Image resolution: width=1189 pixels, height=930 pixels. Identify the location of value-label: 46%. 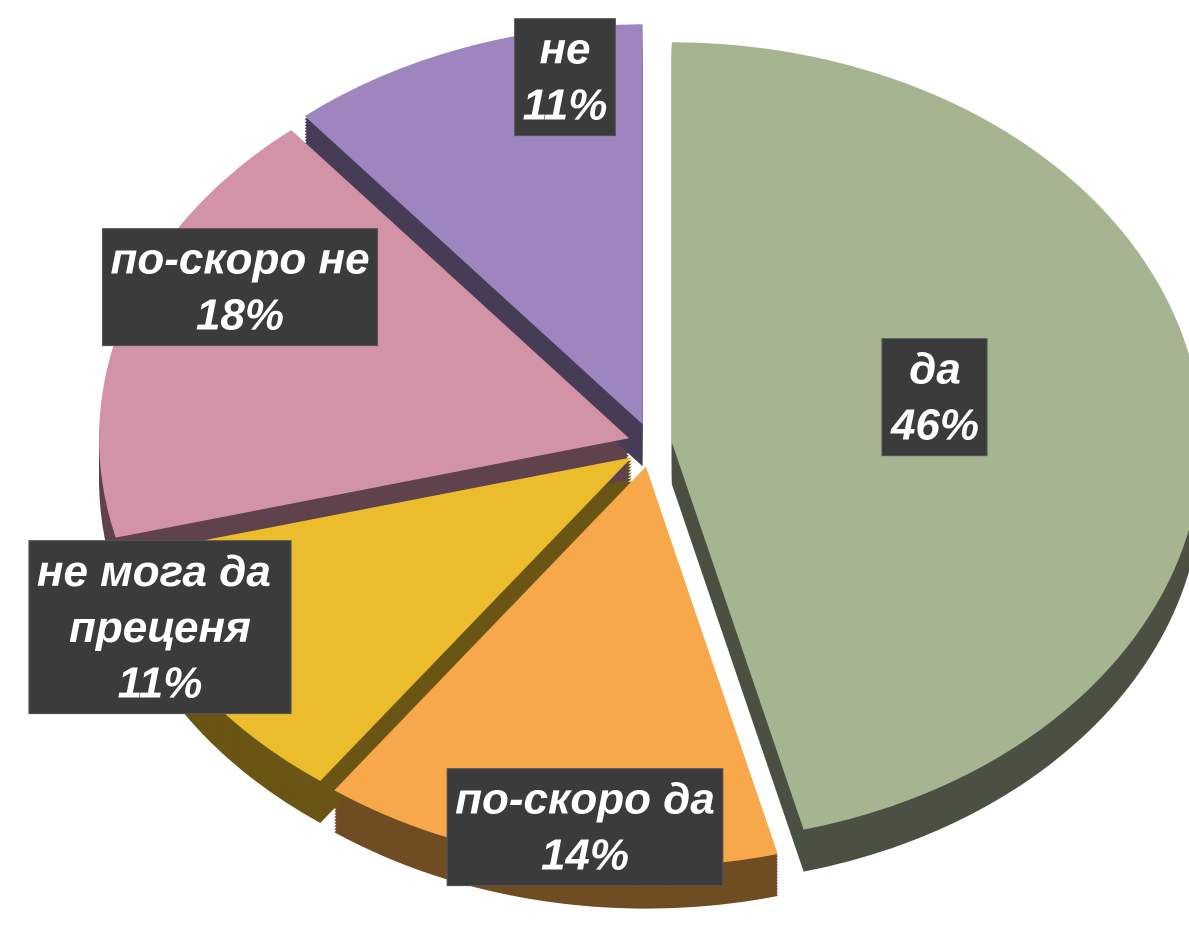
(934, 425).